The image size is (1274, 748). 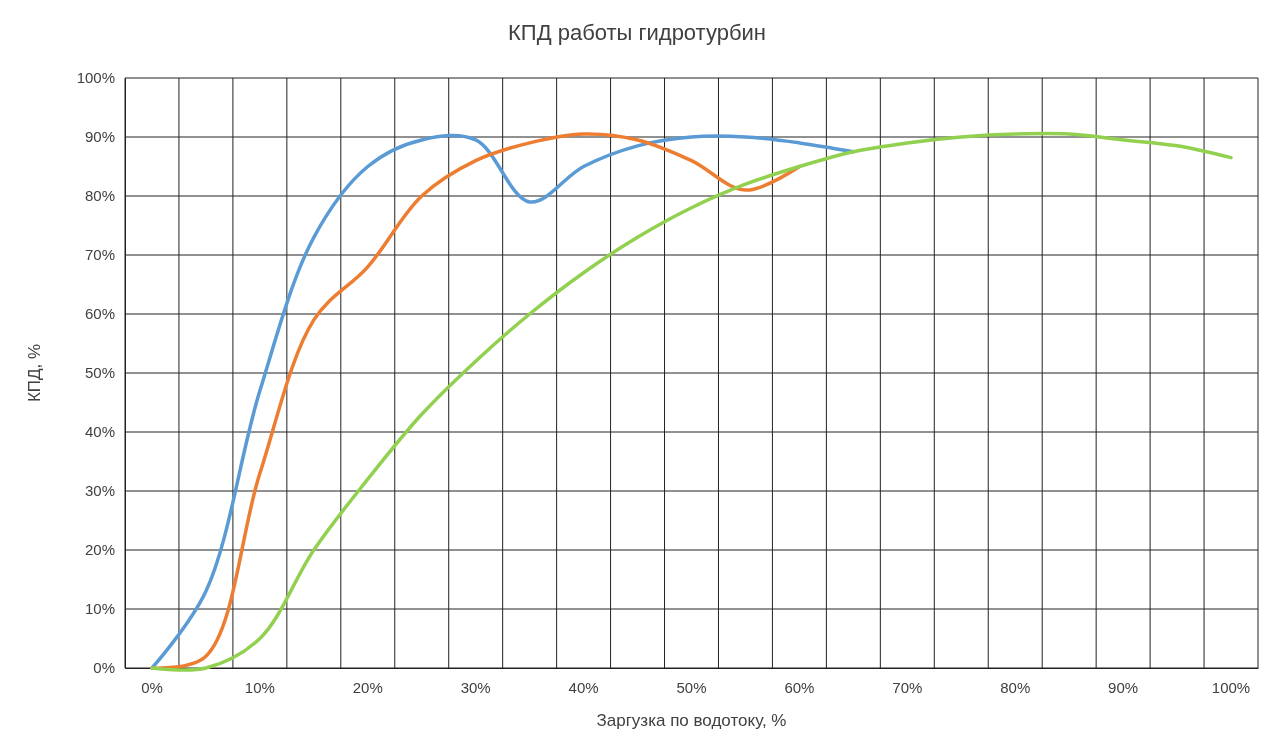 What do you see at coordinates (1123, 687) in the screenshot?
I see `x-tick-label: 90%` at bounding box center [1123, 687].